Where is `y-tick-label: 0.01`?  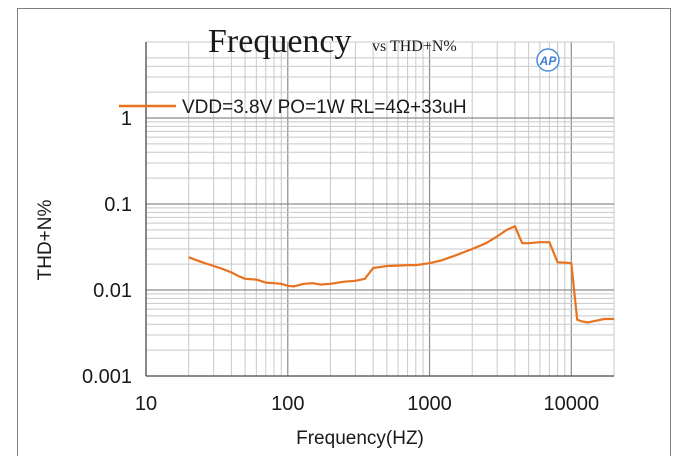 y-tick-label: 0.01 is located at coordinates (112, 291).